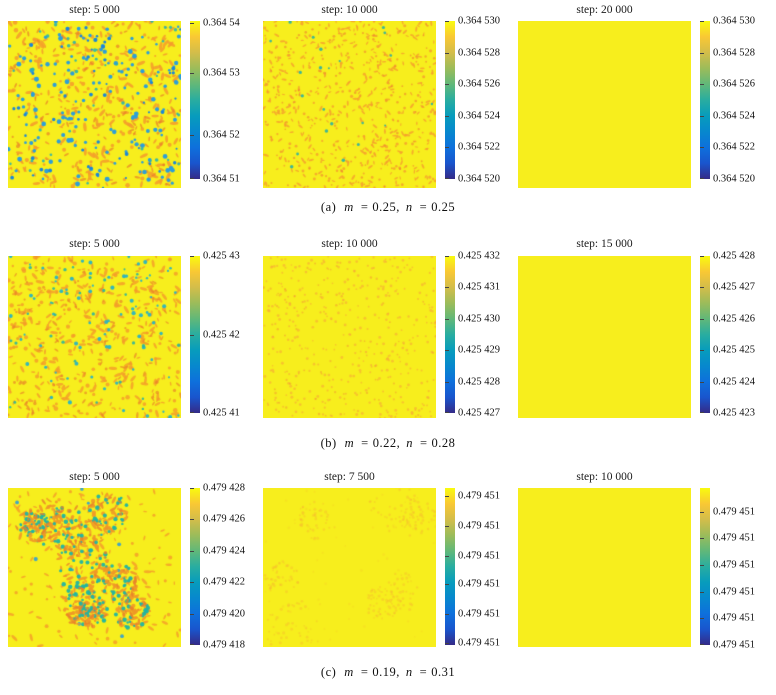 The width and height of the screenshot is (776, 695). What do you see at coordinates (479, 350) in the screenshot?
I see `colorbar-tick-label: 0.425 429` at bounding box center [479, 350].